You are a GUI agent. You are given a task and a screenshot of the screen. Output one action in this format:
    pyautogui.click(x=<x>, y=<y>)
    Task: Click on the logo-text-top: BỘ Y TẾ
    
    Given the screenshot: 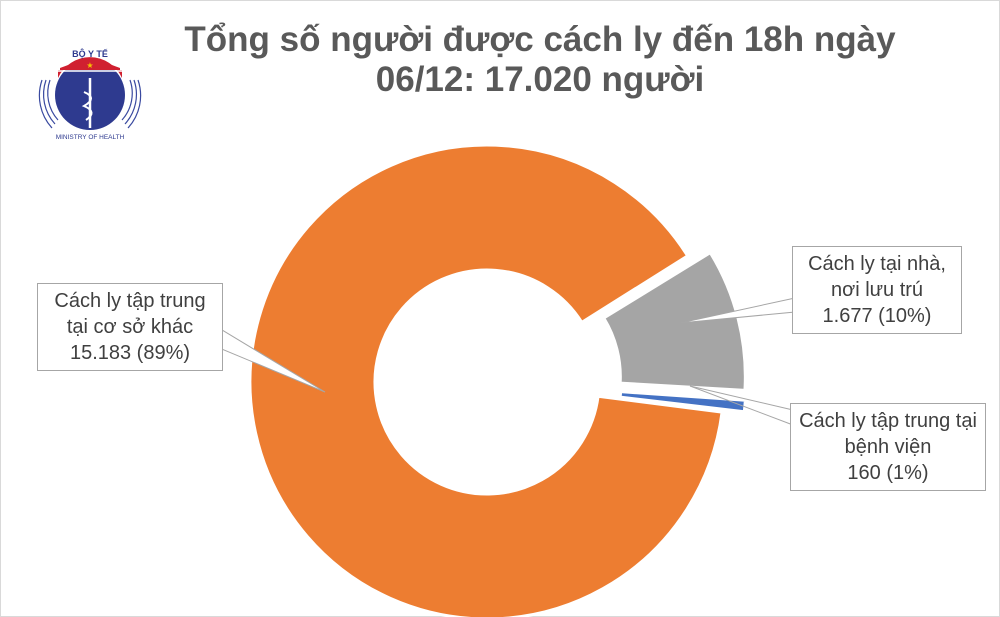 What is the action you would take?
    pyautogui.click(x=90, y=53)
    